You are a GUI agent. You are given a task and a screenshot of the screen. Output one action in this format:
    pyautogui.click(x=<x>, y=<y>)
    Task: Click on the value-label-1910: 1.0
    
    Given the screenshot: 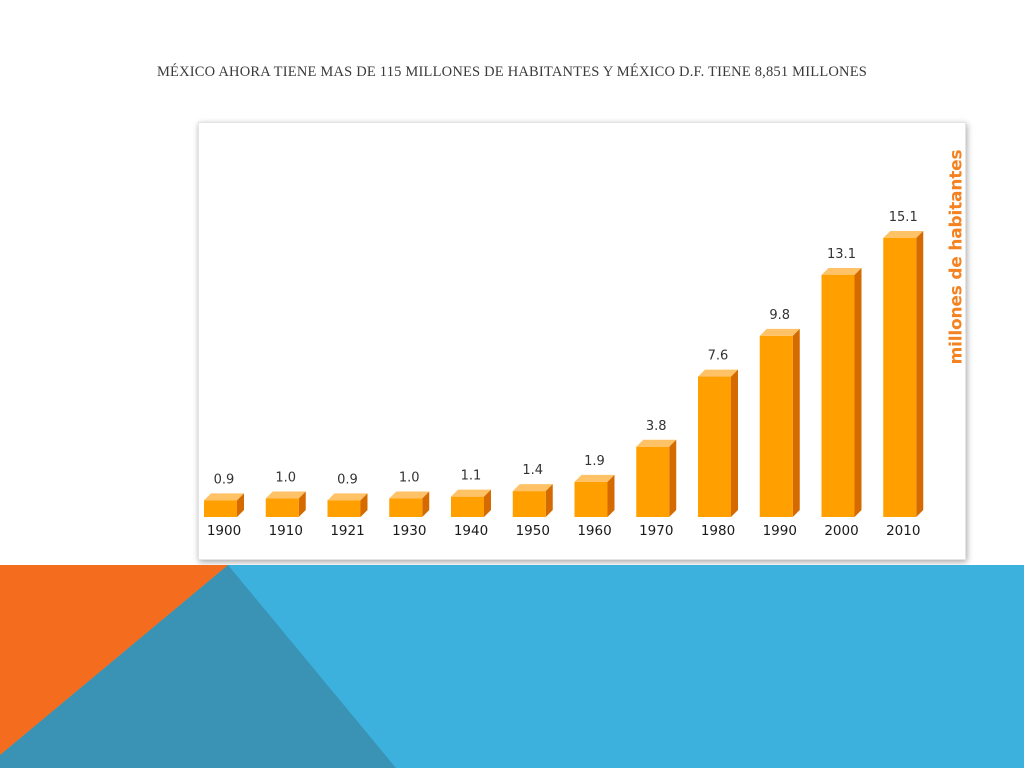 What is the action you would take?
    pyautogui.click(x=285, y=478)
    